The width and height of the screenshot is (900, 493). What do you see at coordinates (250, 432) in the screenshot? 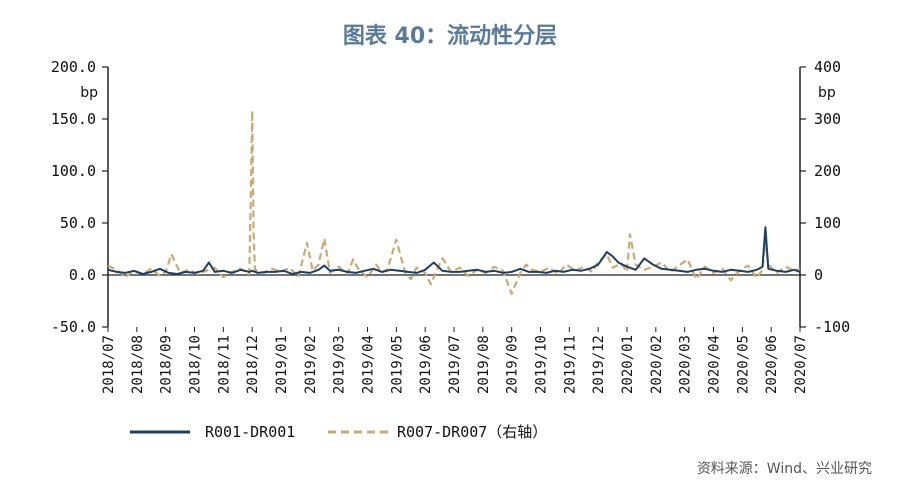
I see `legend-label-1: R001-DR001` at bounding box center [250, 432].